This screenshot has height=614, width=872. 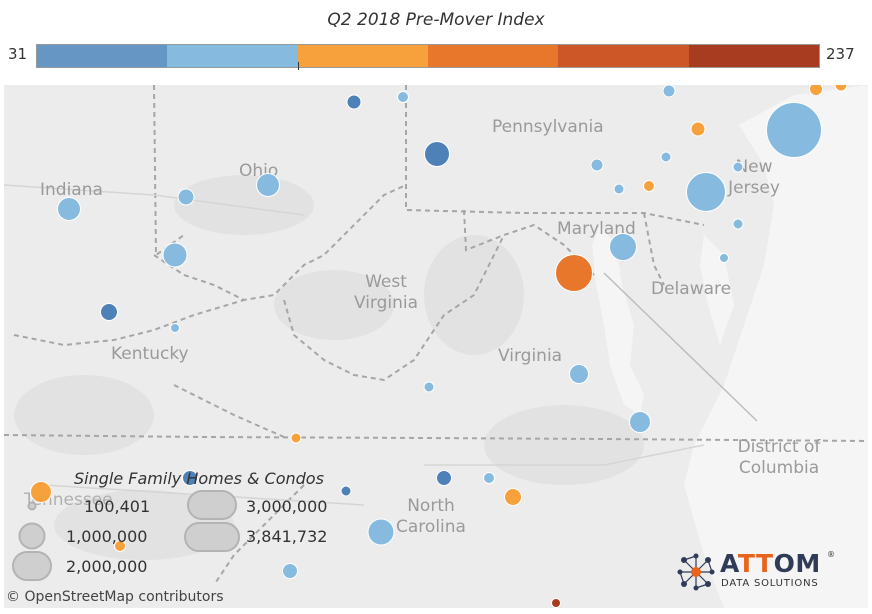 I want to click on size-legend-label: 3,000,000, so click(x=287, y=506).